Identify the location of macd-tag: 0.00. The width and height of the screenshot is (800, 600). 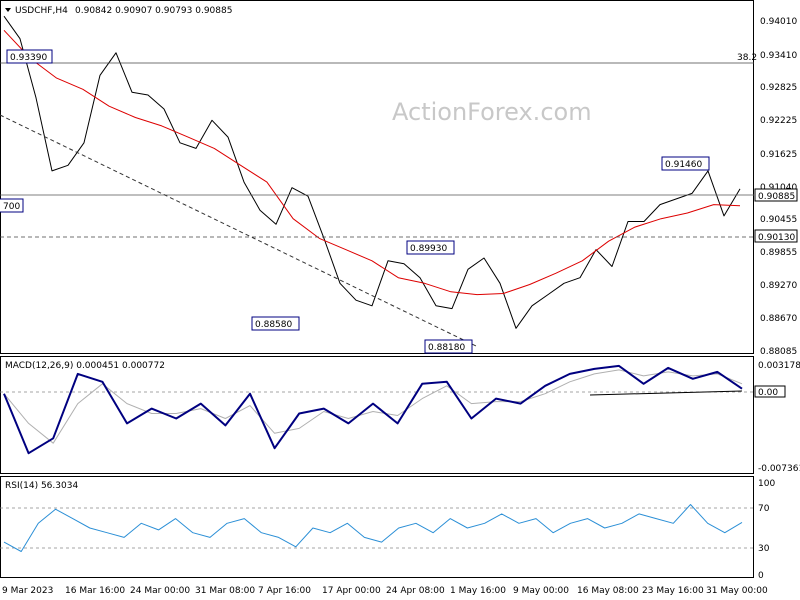
(768, 393).